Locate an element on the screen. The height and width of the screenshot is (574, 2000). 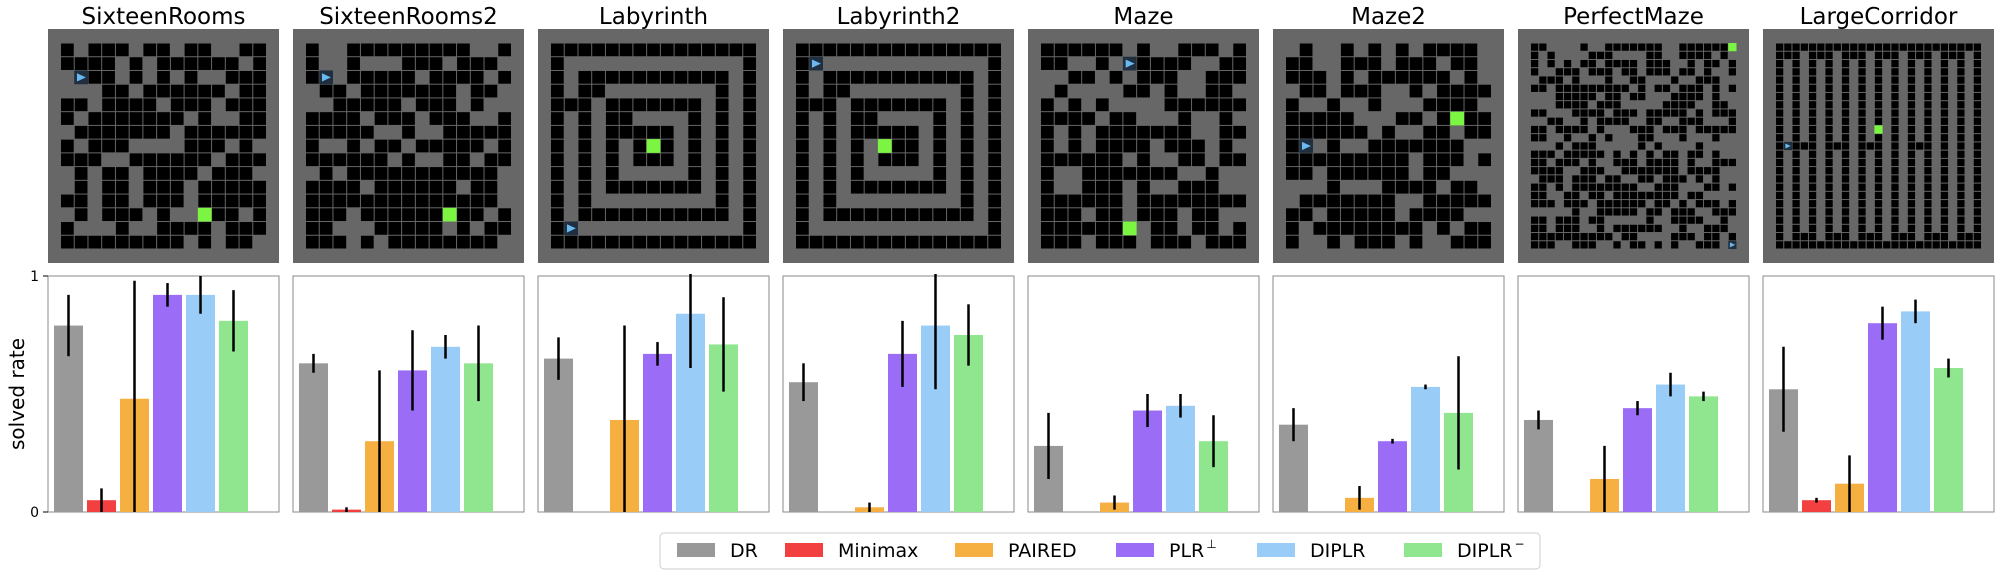
legend-box is located at coordinates (1100, 551).